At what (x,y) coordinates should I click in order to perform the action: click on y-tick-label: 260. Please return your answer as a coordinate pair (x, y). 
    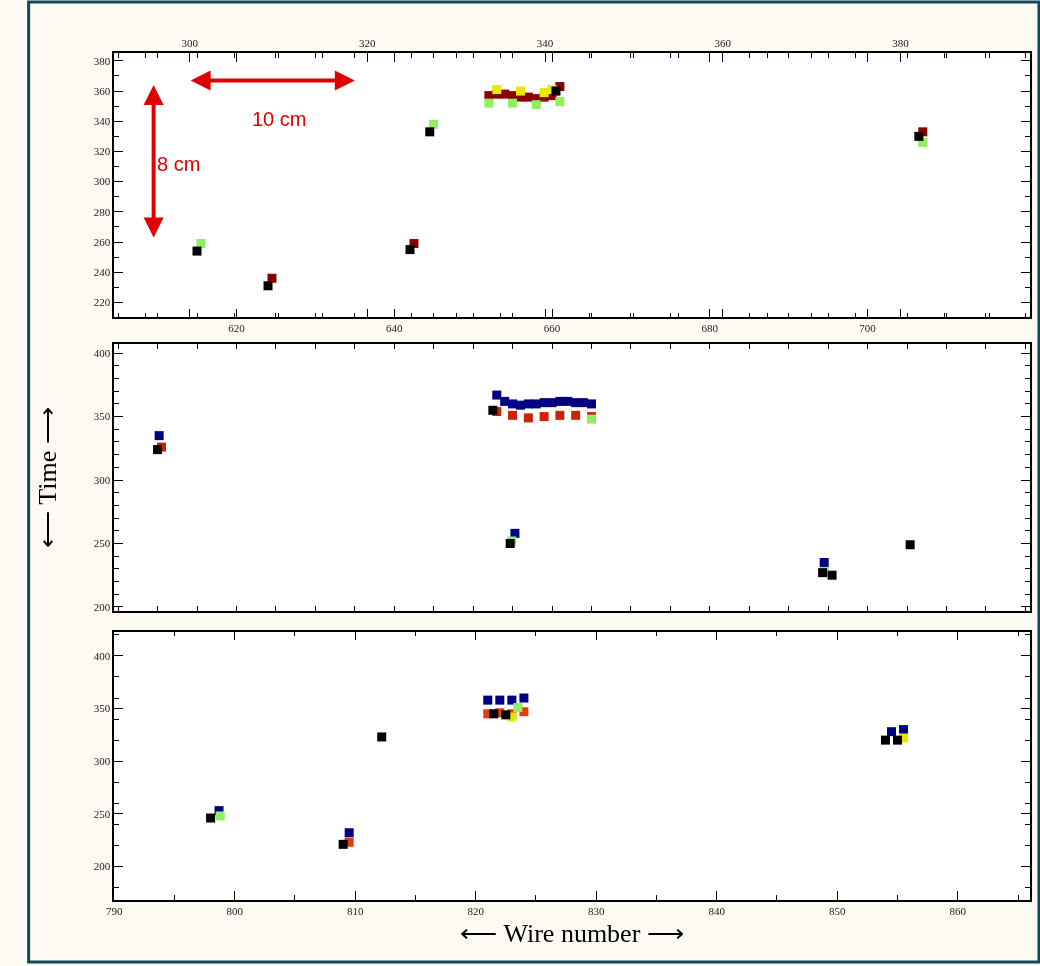
    Looking at the image, I should click on (102, 241).